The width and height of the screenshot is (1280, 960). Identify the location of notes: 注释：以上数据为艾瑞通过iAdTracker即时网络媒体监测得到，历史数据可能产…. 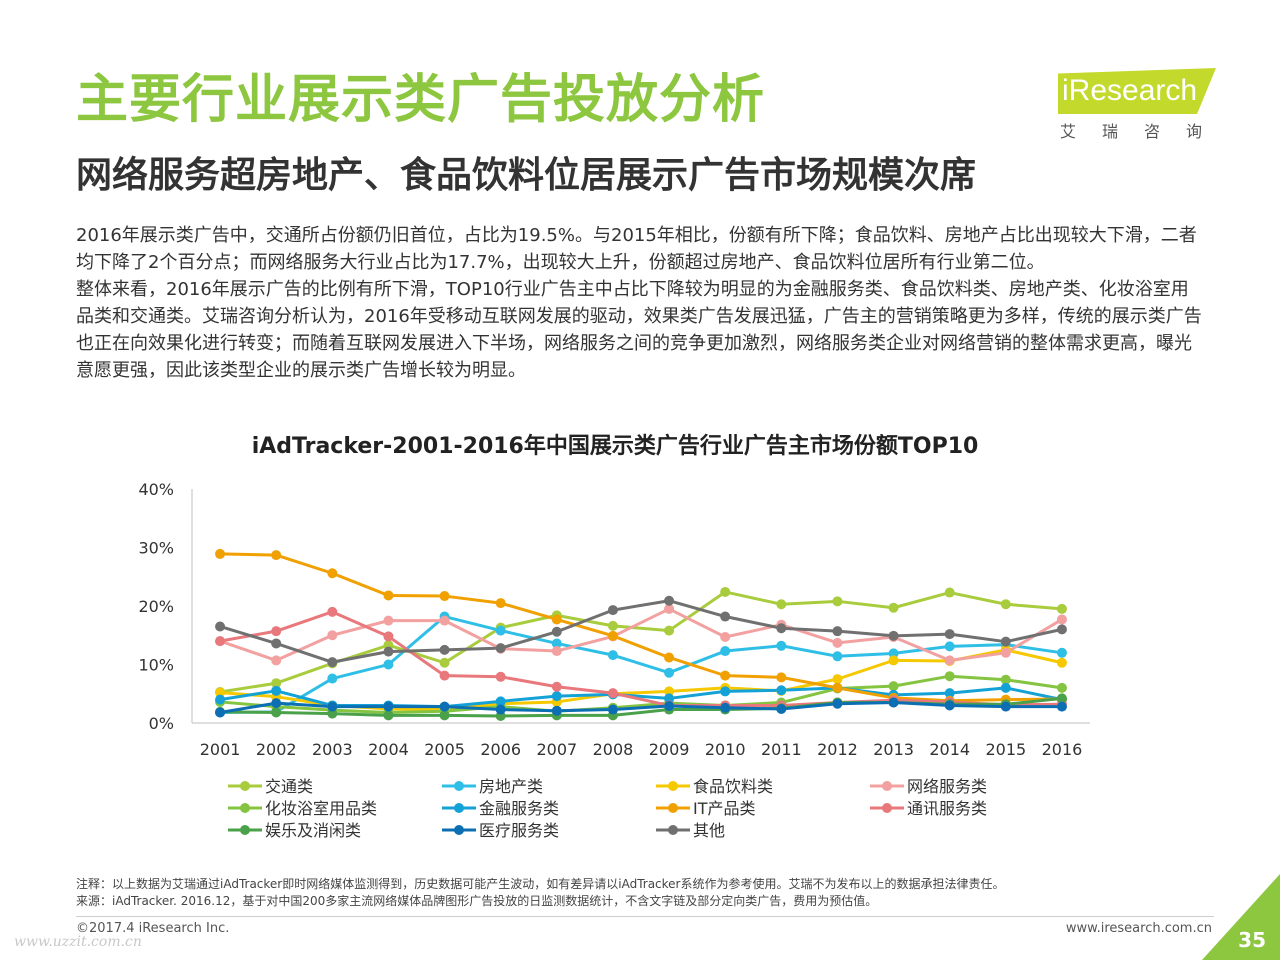
(646, 893).